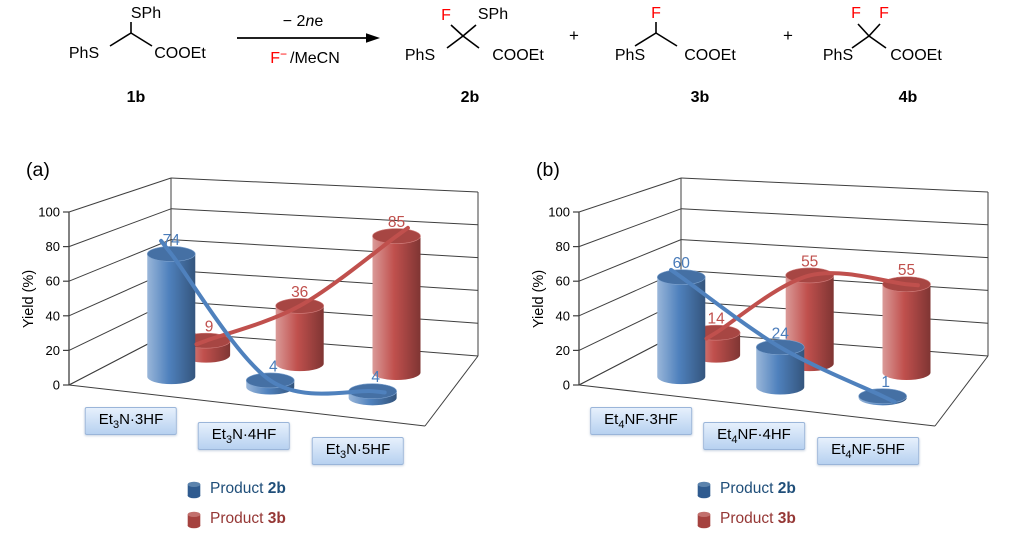  Describe the element at coordinates (131, 421) in the screenshot. I see `category-label: Et3N·3HF` at that location.